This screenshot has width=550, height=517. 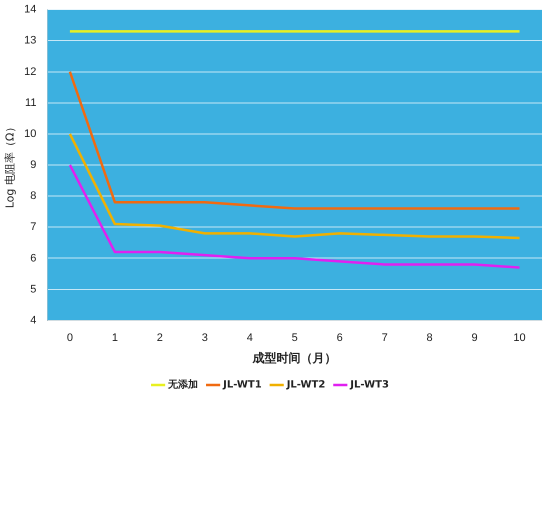 I want to click on y-tick-label: 6, so click(x=33, y=258).